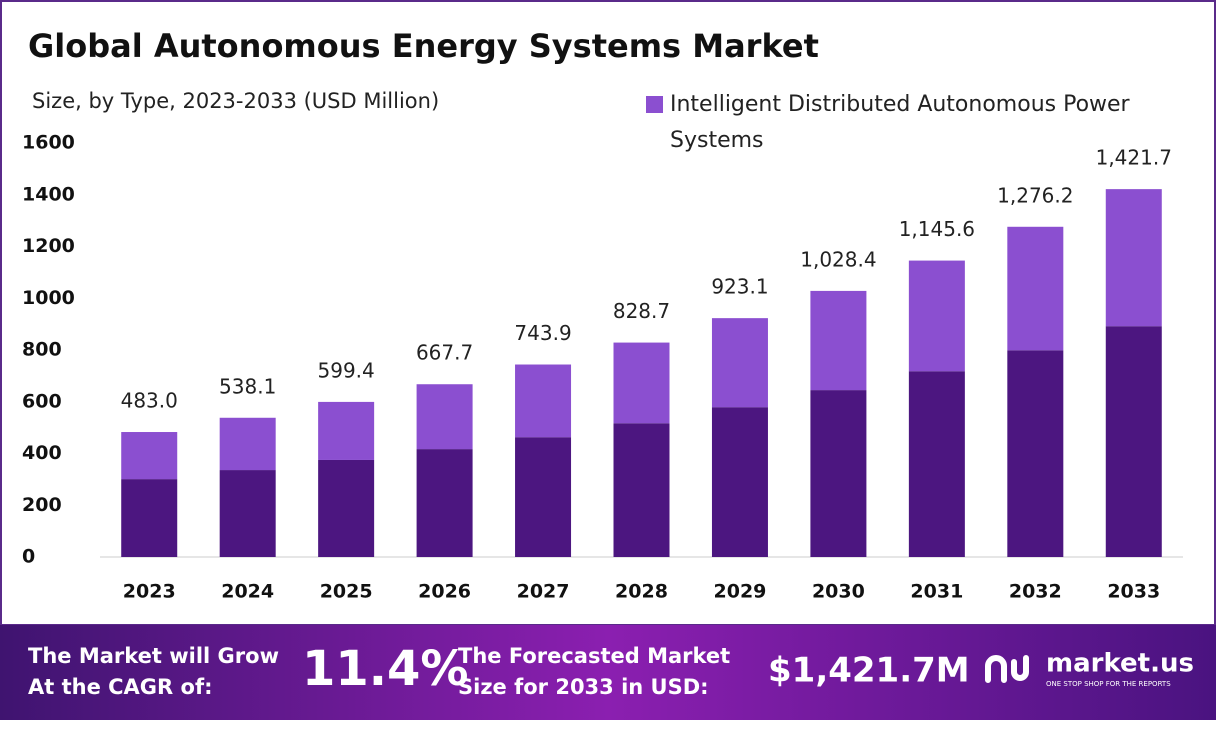 The height and width of the screenshot is (739, 1216). What do you see at coordinates (120, 687) in the screenshot?
I see `footer-text: At the CAGR of:` at bounding box center [120, 687].